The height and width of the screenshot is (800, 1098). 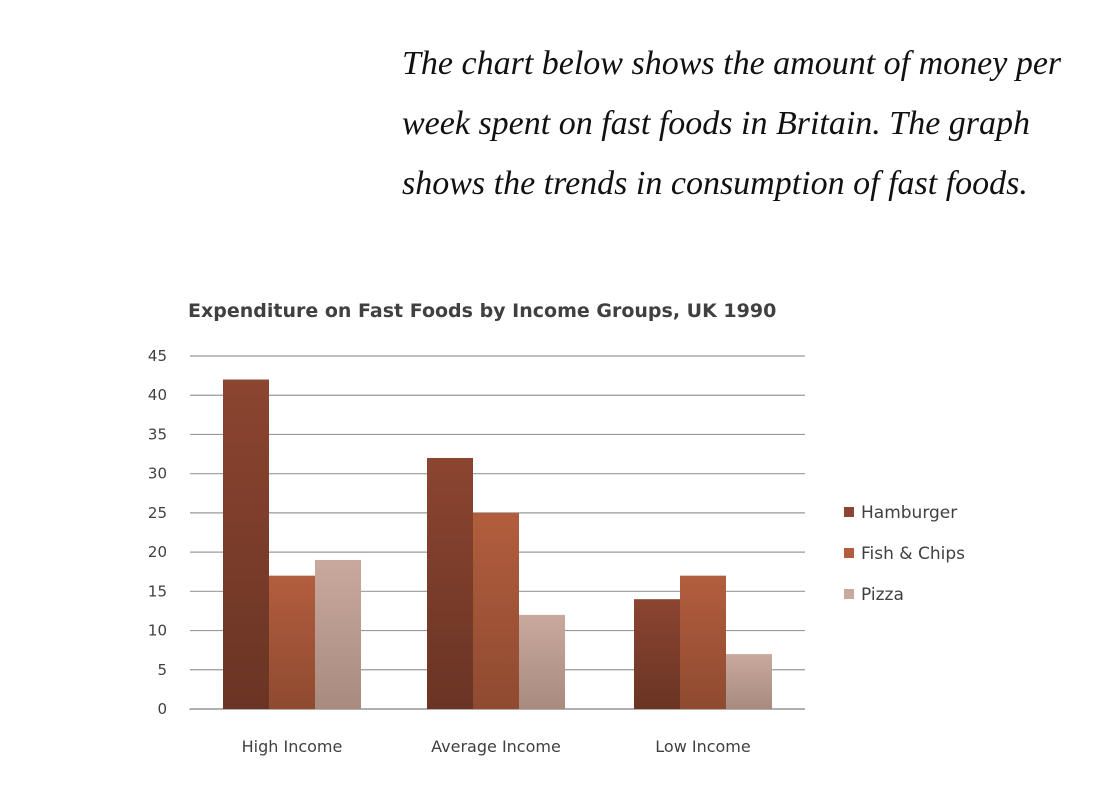 I want to click on x-axis: High Income Average Income Low Income, so click(x=496, y=746).